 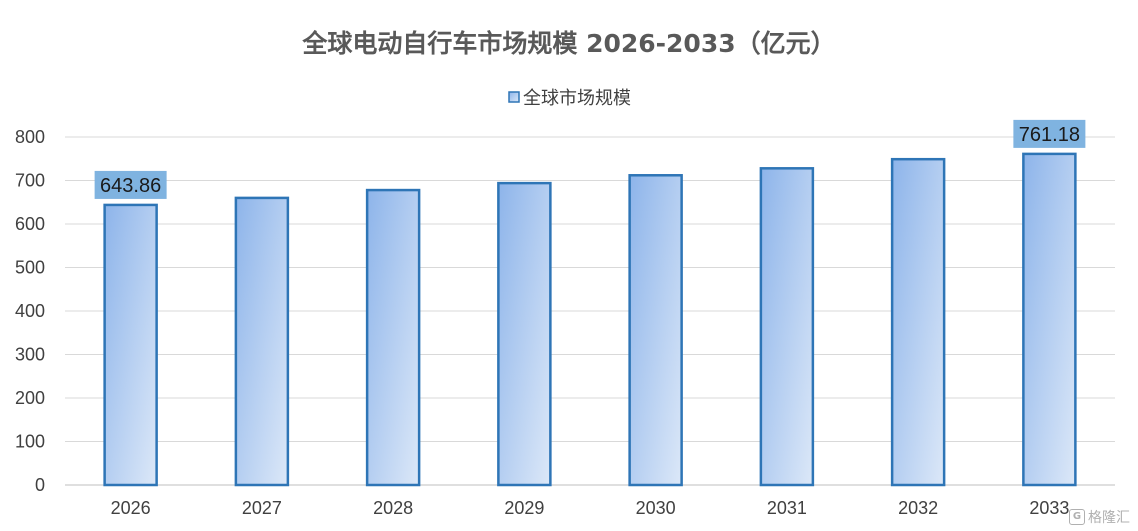 I want to click on bar-2032, so click(x=918, y=322).